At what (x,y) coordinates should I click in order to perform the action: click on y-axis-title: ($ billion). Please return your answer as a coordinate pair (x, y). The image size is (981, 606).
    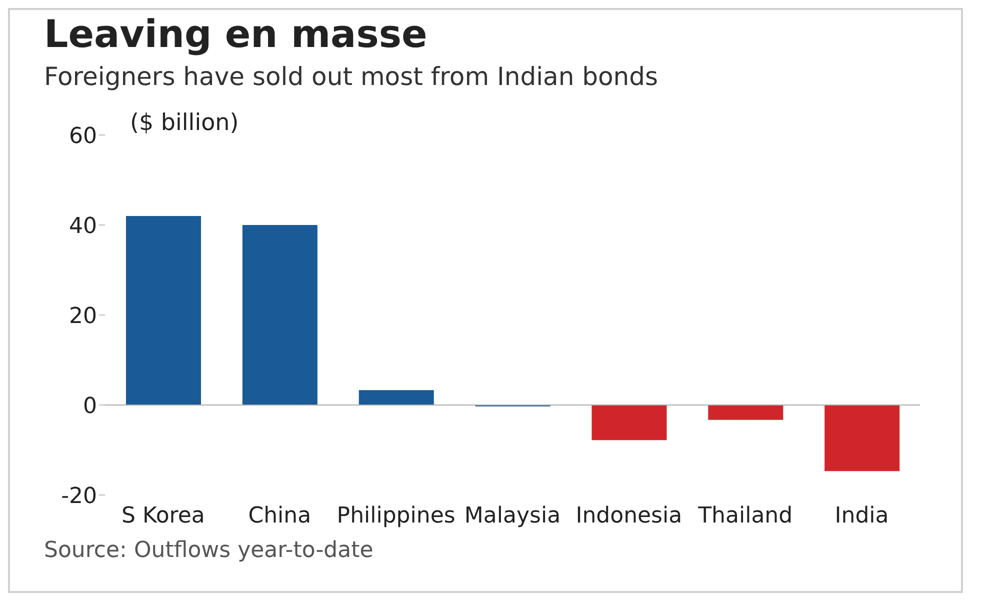
    Looking at the image, I should click on (184, 123).